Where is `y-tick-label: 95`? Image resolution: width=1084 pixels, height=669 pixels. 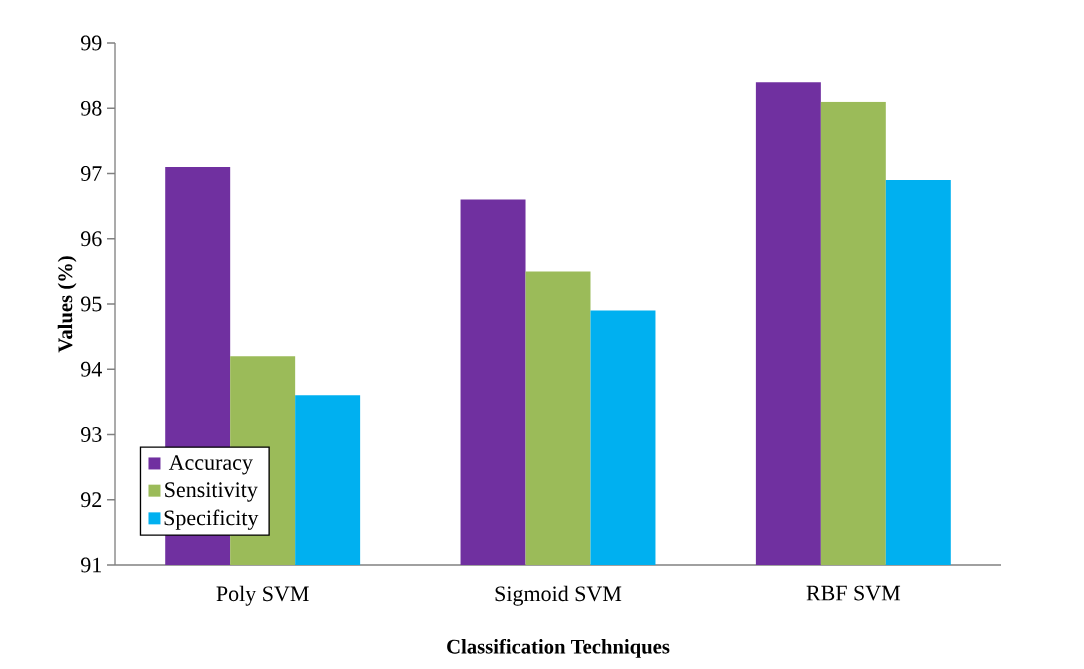
y-tick-label: 95 is located at coordinates (91, 304).